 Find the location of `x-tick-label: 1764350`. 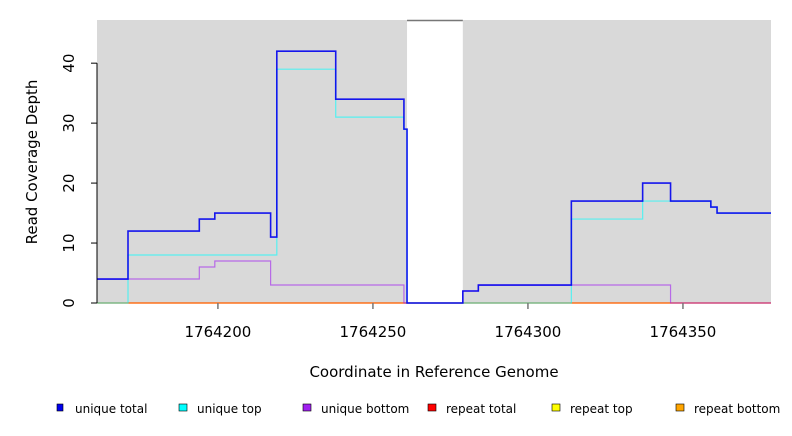

x-tick-label: 1764350 is located at coordinates (683, 332).